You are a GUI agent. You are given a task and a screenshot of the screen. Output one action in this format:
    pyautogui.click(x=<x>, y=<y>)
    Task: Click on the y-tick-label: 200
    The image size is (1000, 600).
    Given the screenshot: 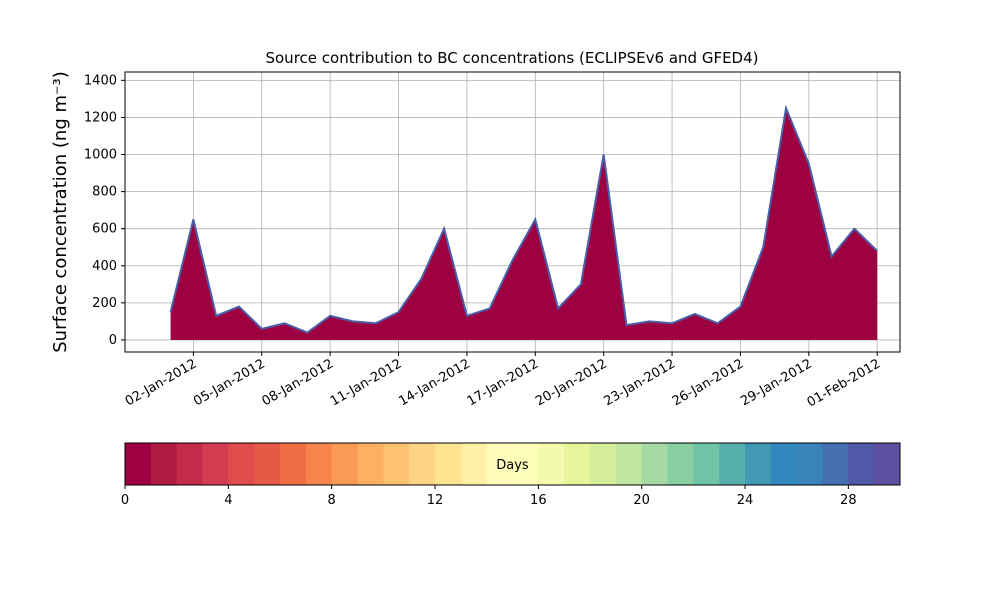 What is the action you would take?
    pyautogui.click(x=104, y=303)
    